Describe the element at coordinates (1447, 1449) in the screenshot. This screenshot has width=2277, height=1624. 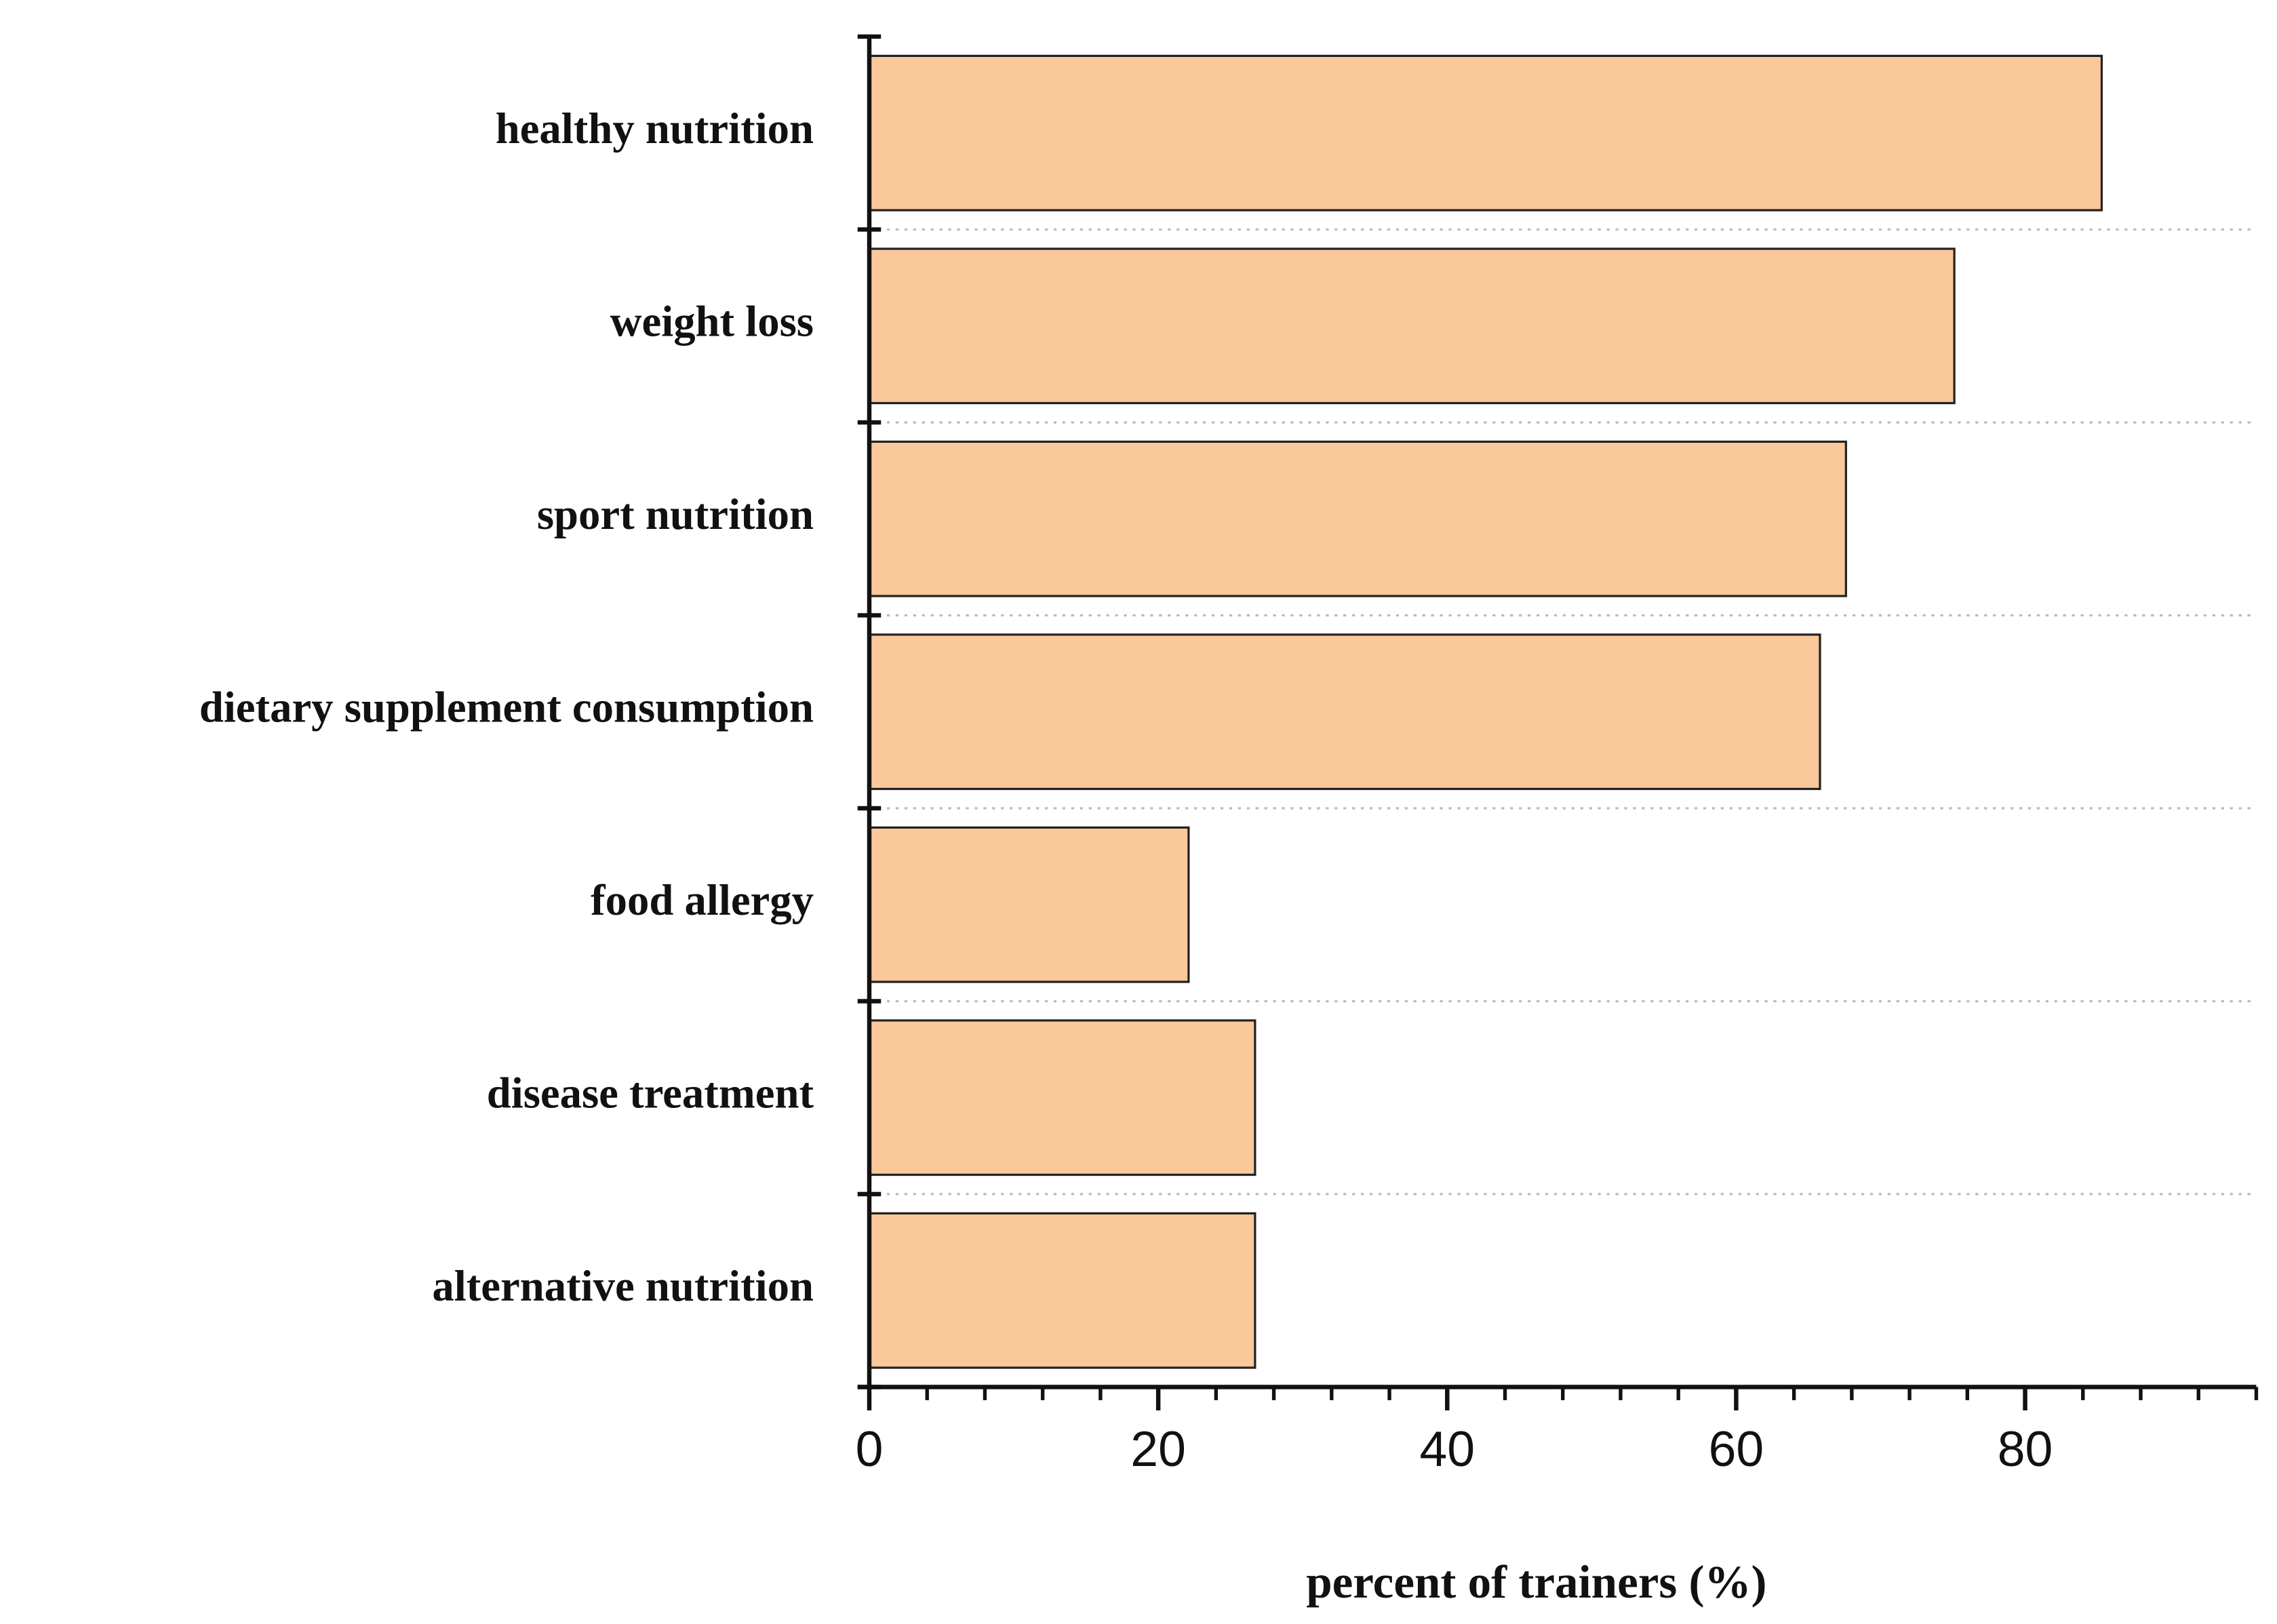
I see `x-tick-label: 40` at that location.